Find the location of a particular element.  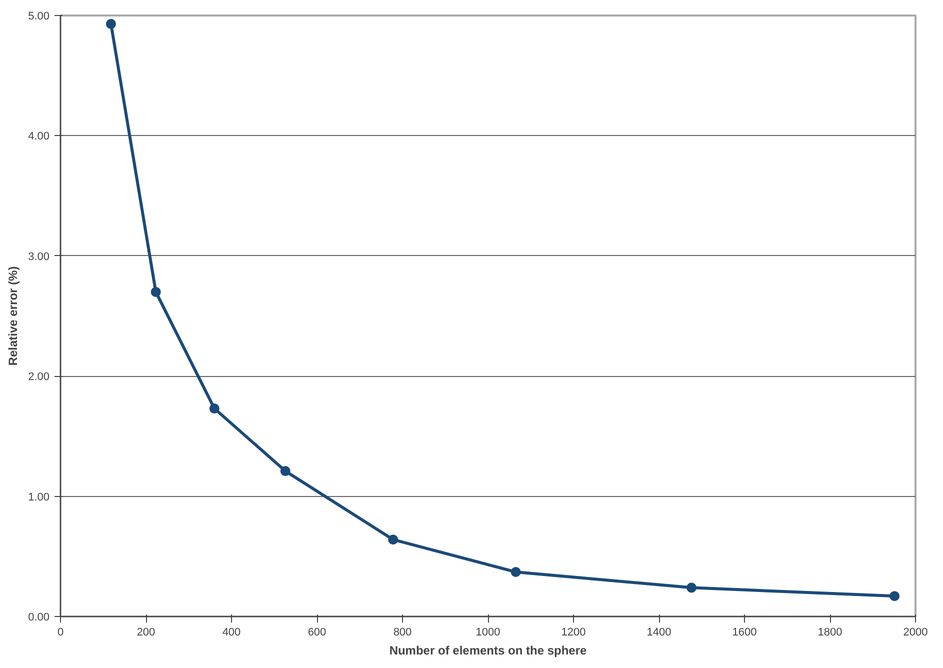

x-tick-label: 1600 is located at coordinates (744, 632).